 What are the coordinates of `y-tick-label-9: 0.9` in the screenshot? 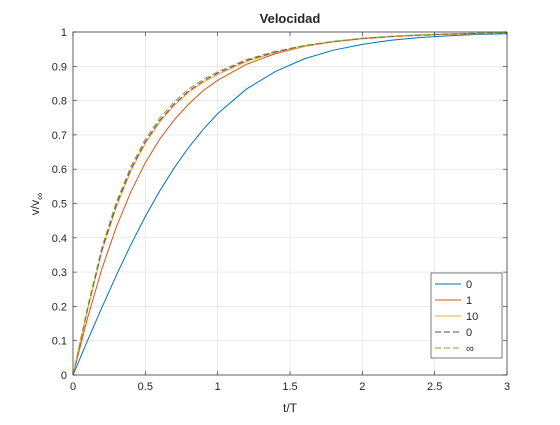 It's located at (59, 67).